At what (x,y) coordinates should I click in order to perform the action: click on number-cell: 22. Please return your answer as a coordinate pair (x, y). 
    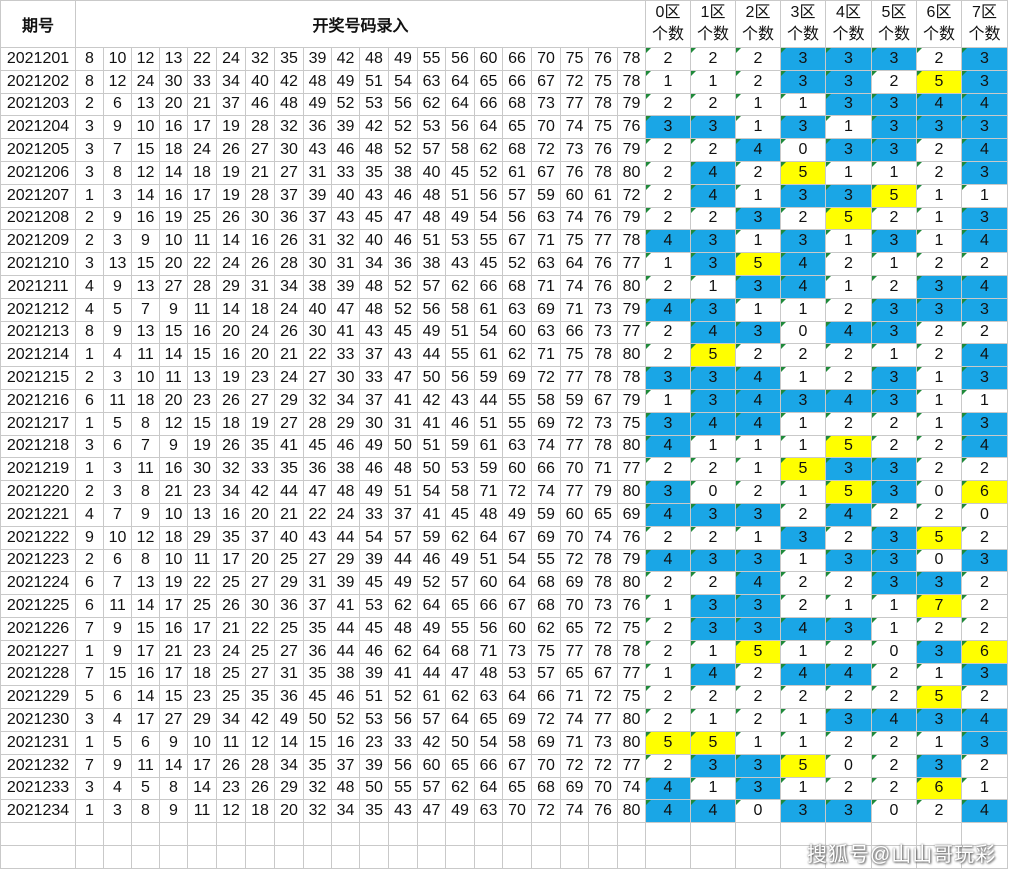
    Looking at the image, I should click on (202, 59).